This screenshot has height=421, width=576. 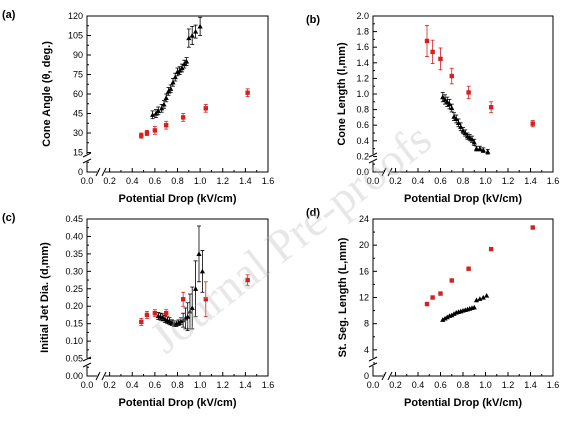 What do you see at coordinates (366, 376) in the screenshot?
I see `y-tick-label: 0` at bounding box center [366, 376].